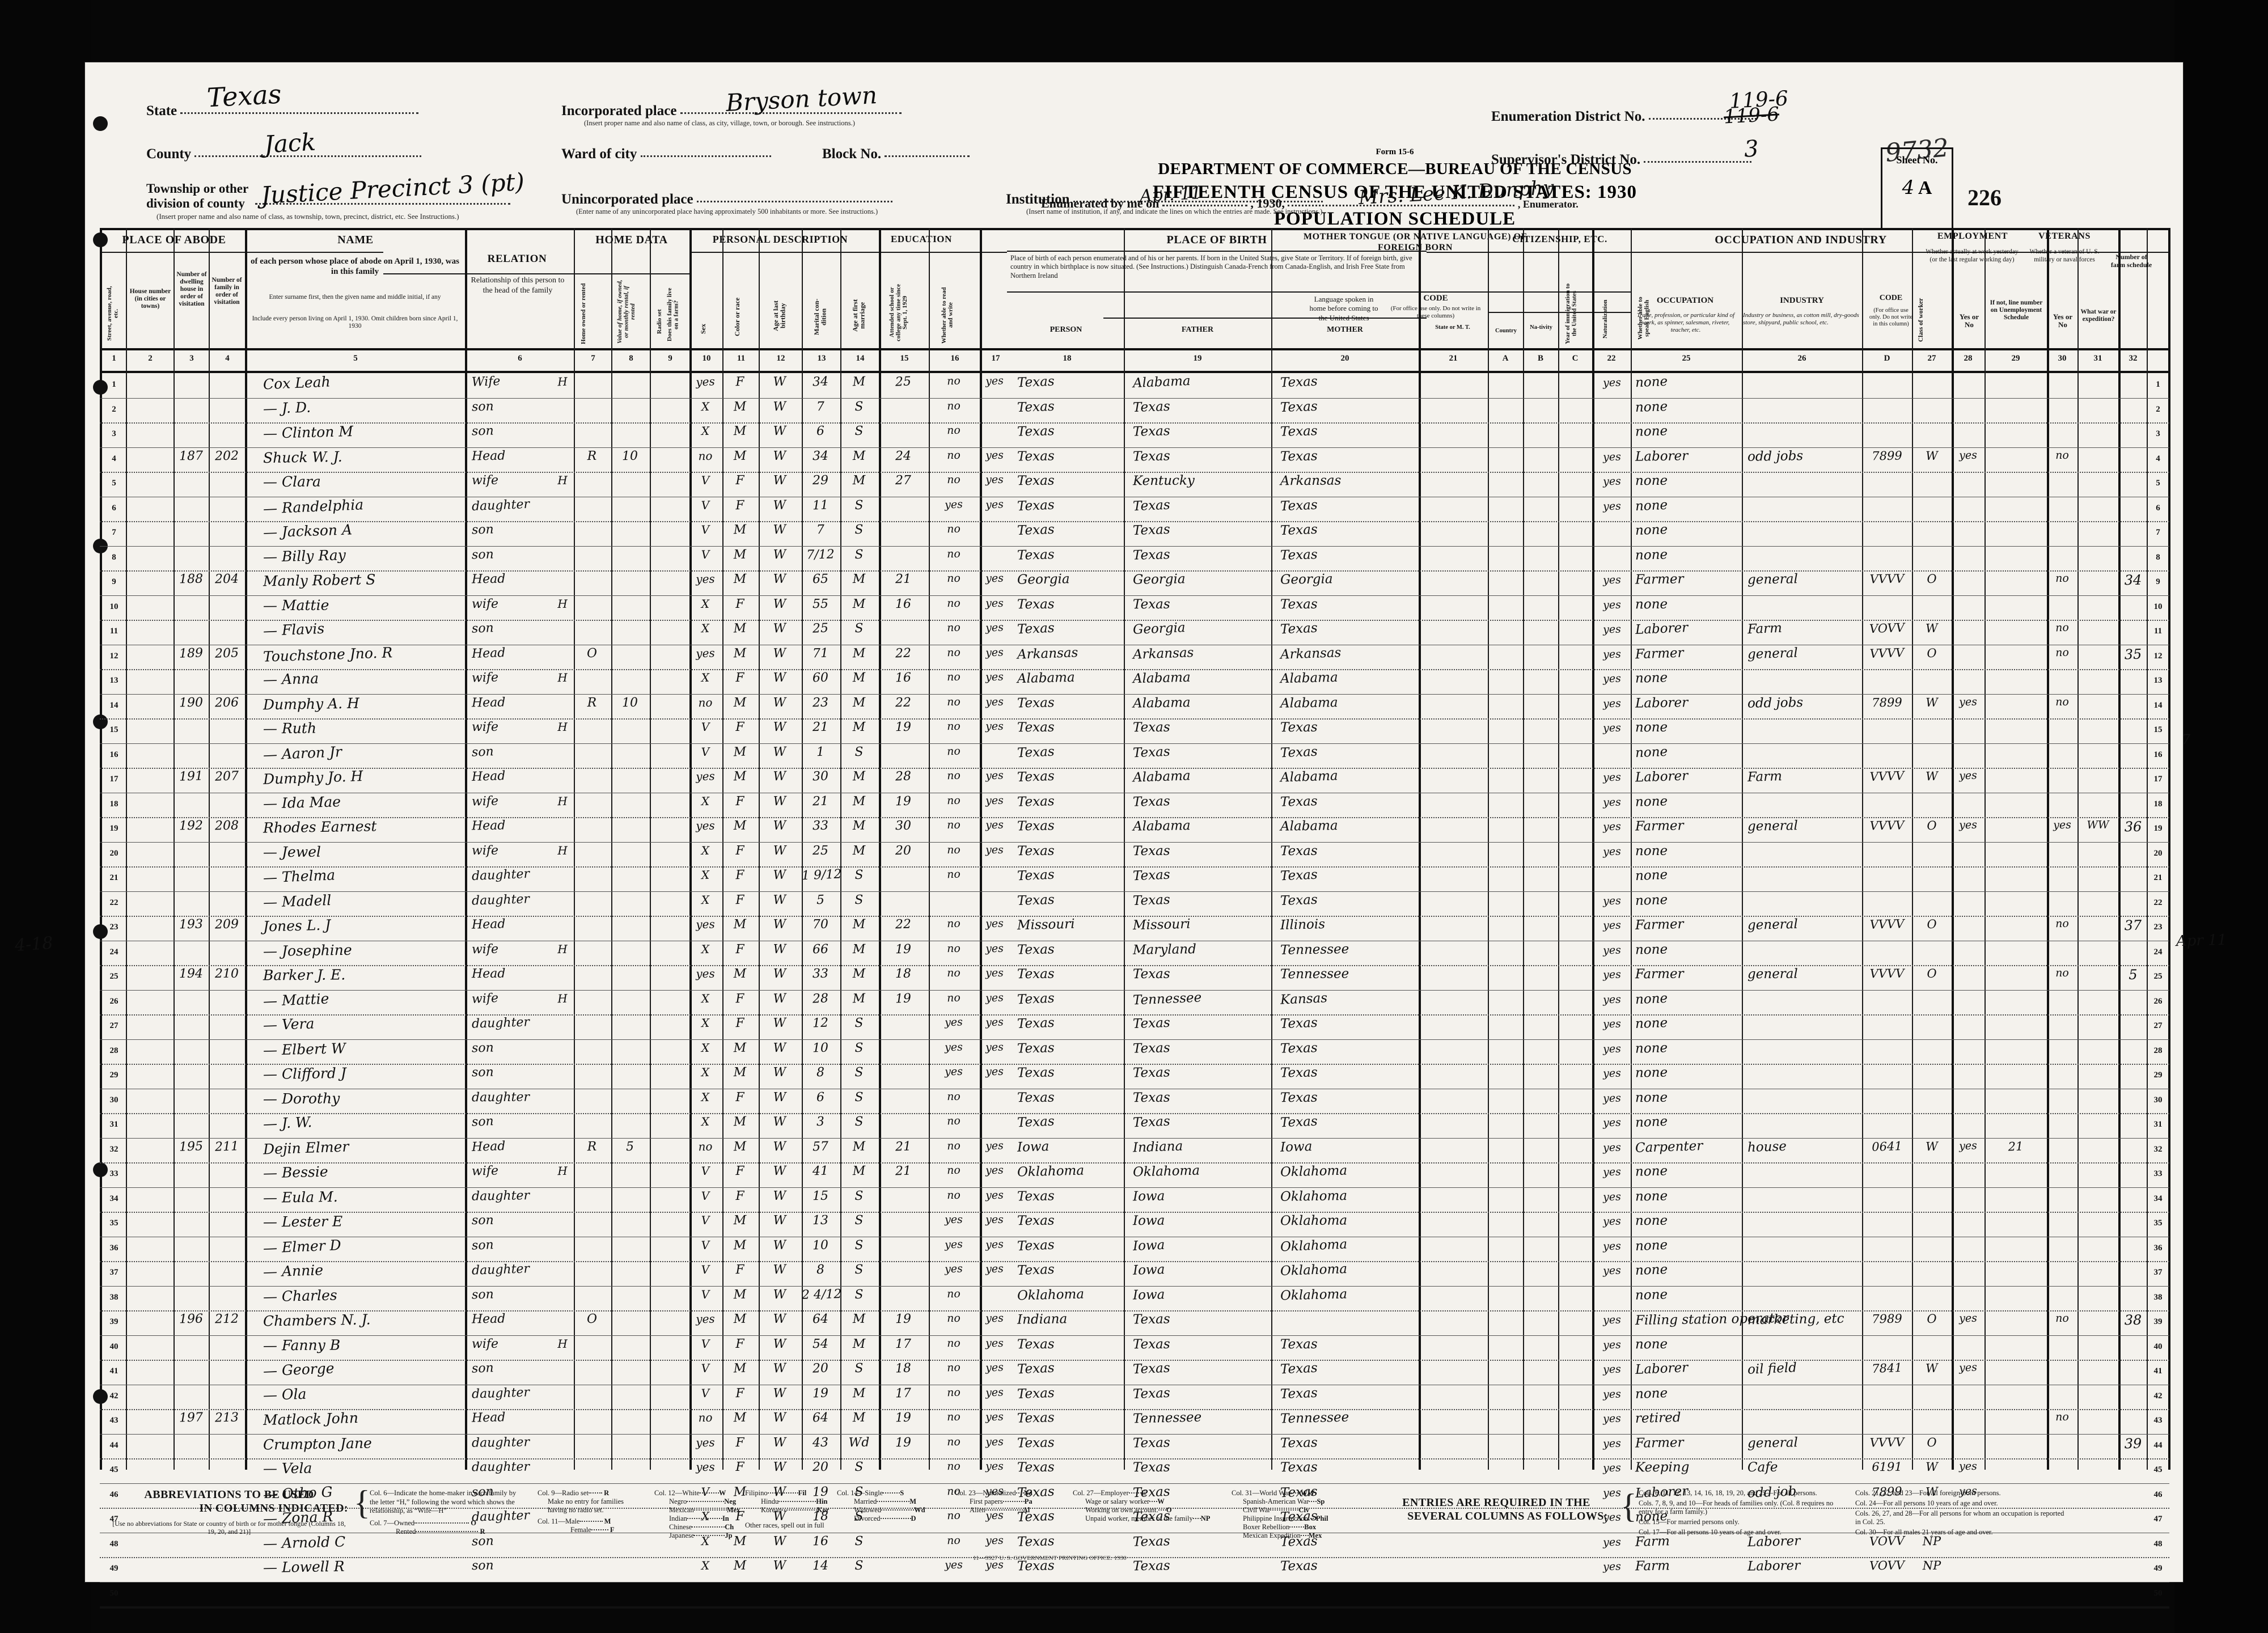  I want to click on sub-B-country: Country, so click(1506, 331).